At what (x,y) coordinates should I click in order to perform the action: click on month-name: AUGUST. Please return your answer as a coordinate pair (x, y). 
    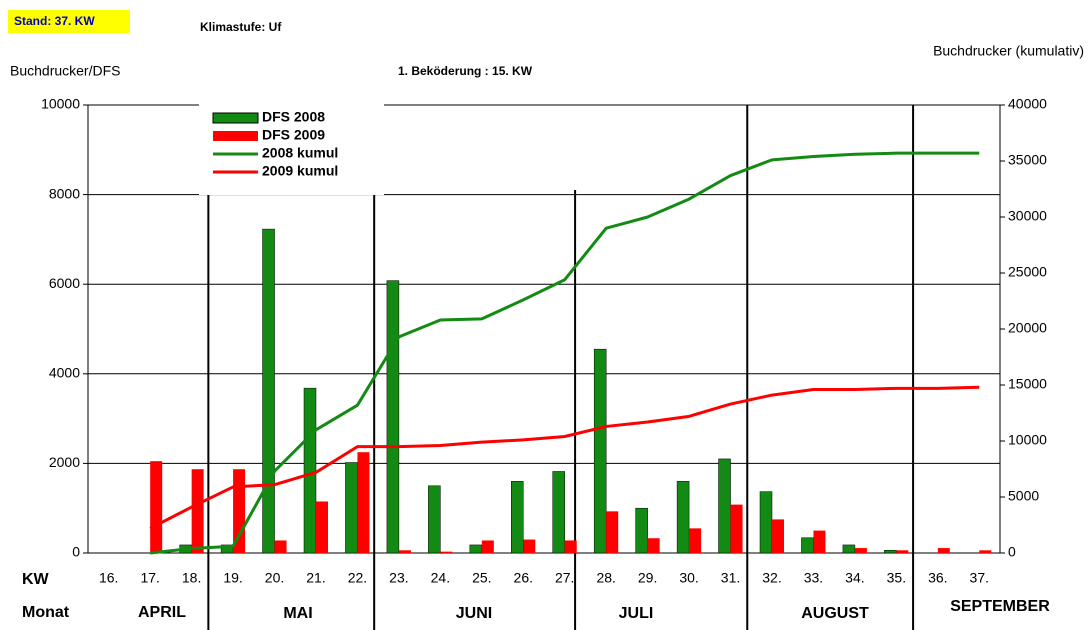
    Looking at the image, I should click on (835, 613).